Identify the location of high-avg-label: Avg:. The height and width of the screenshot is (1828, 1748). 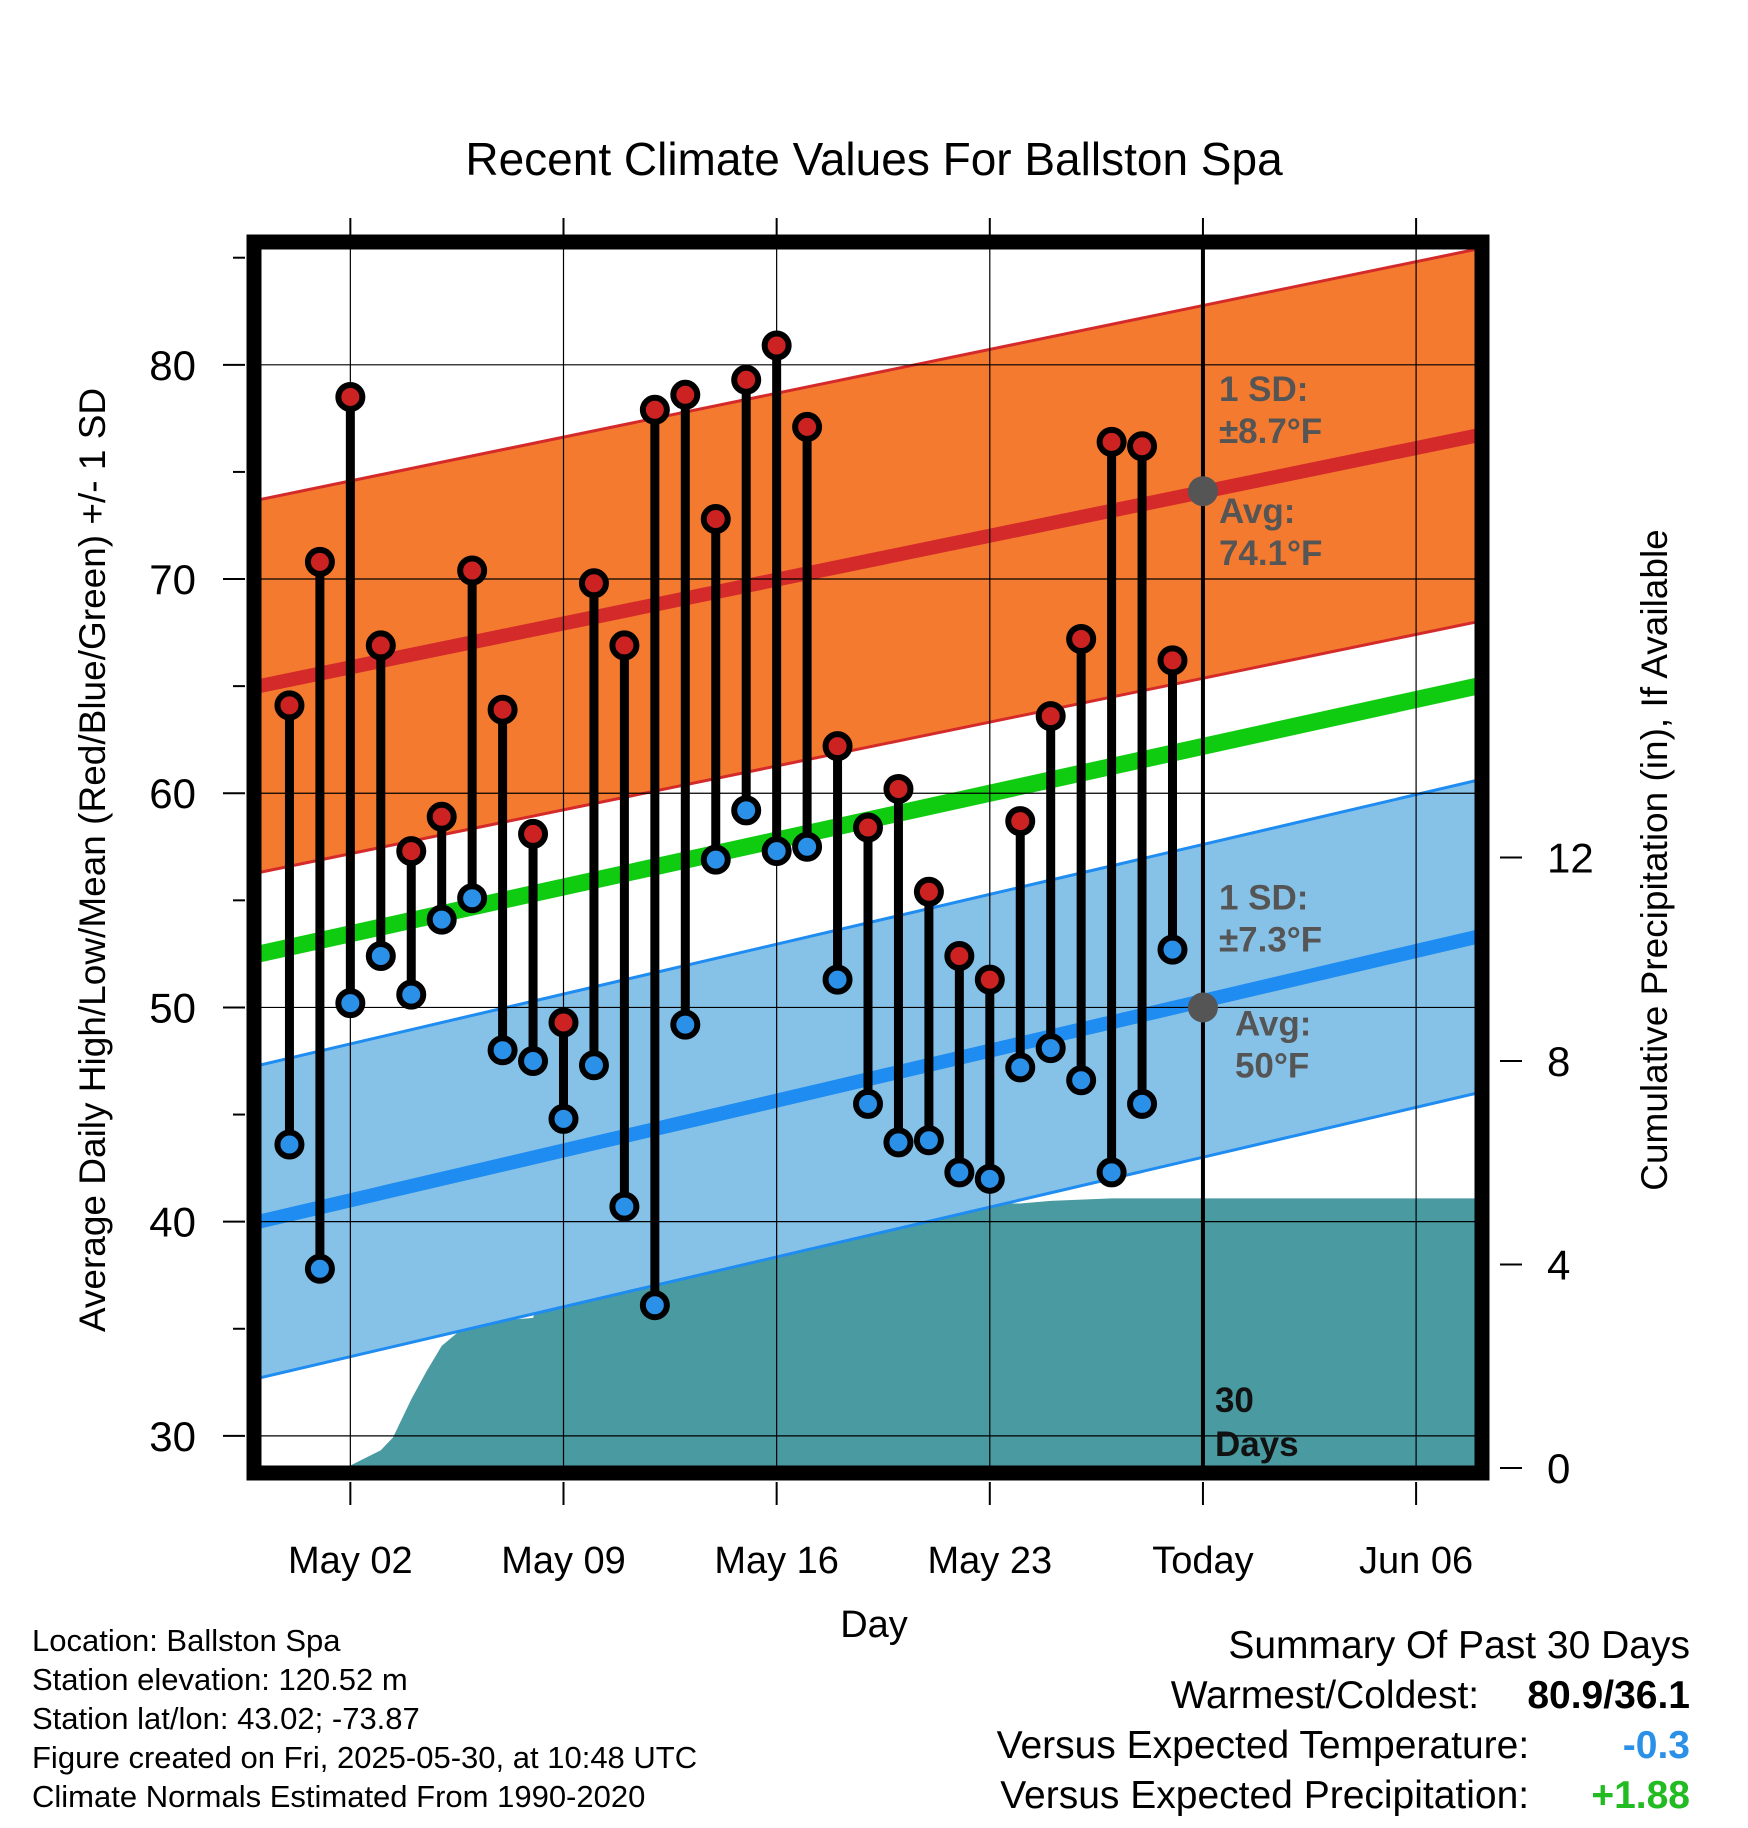
(1257, 511).